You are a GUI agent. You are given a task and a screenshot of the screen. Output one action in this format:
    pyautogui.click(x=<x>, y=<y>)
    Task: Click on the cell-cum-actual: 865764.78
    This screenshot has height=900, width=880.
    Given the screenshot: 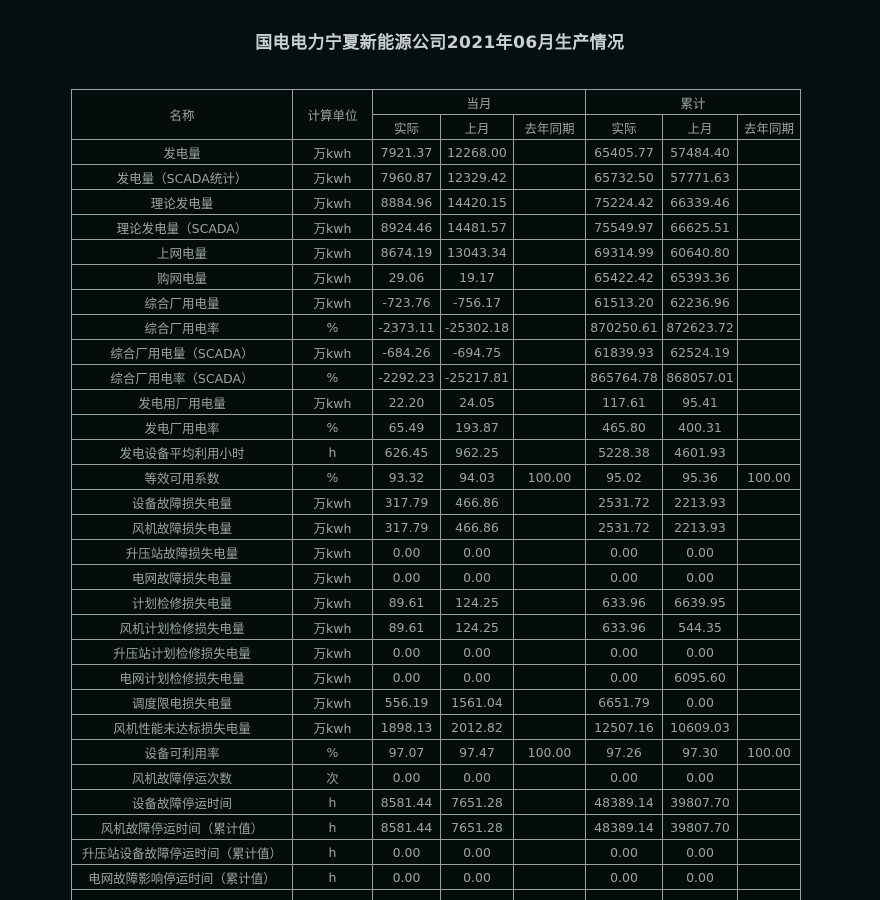 What is the action you would take?
    pyautogui.click(x=624, y=377)
    